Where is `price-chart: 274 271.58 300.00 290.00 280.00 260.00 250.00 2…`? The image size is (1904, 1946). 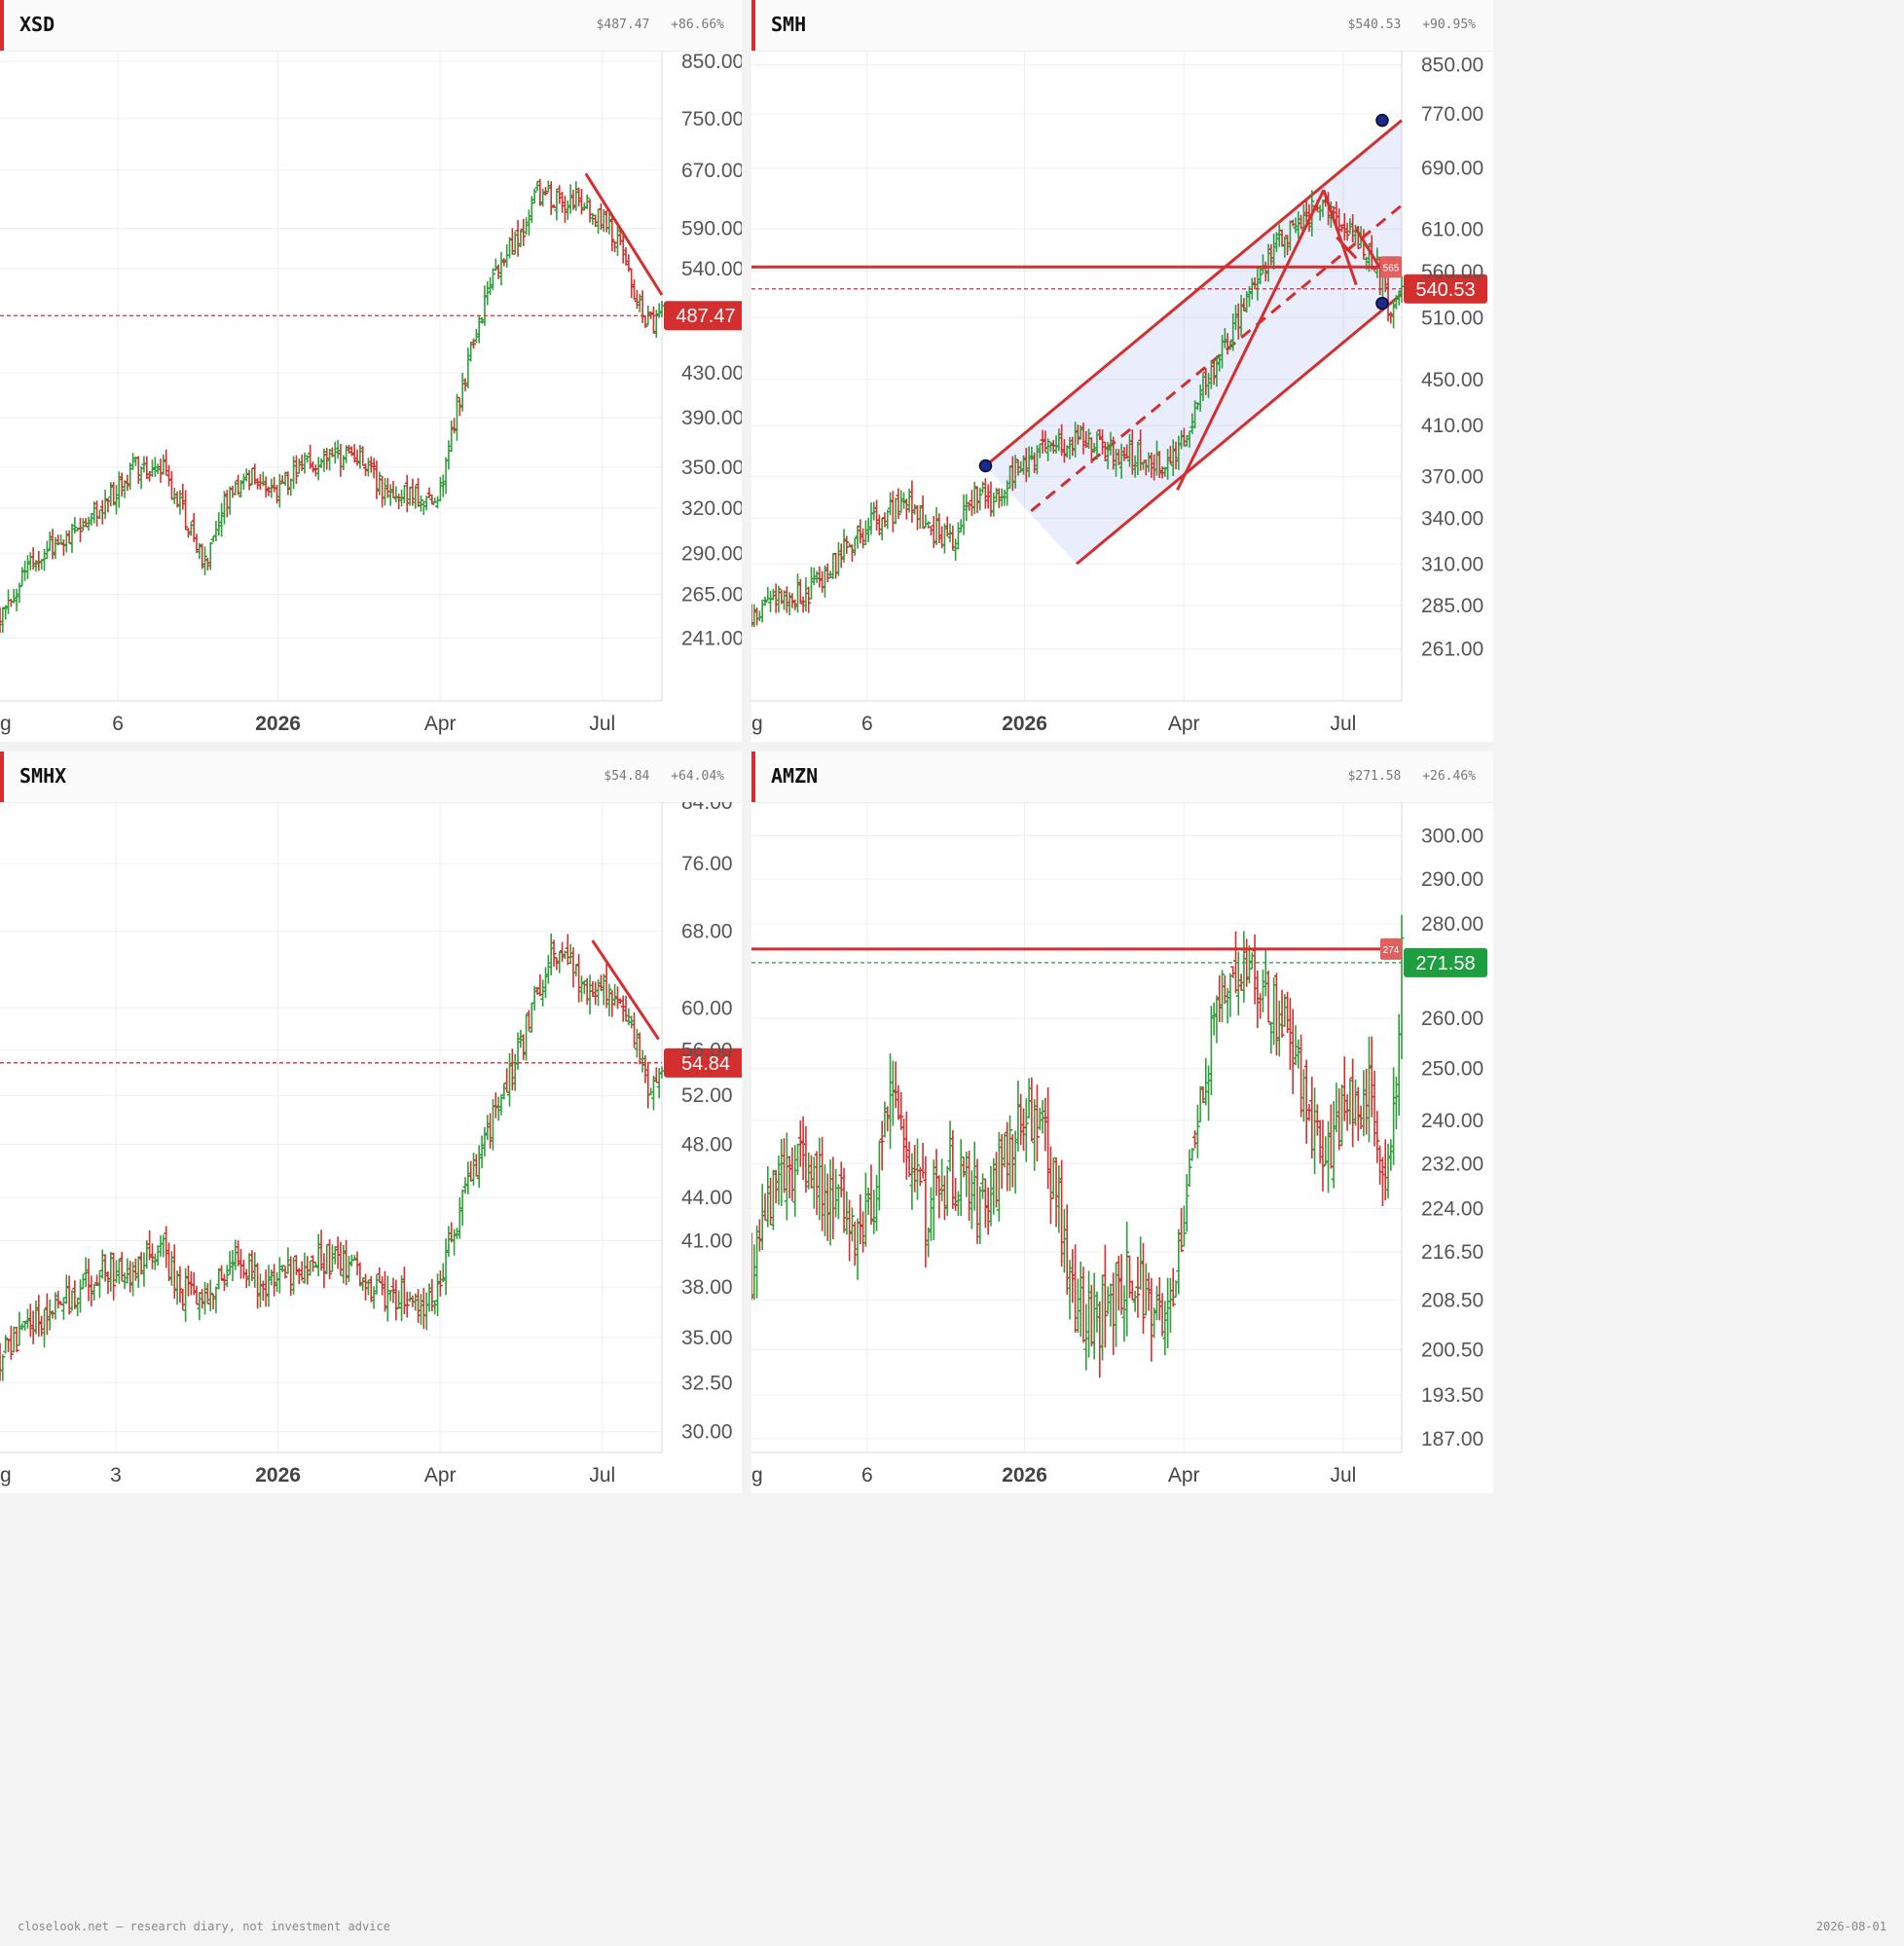
price-chart: 274 271.58 300.00 290.00 280.00 260.00 250.00 2… is located at coordinates (1122, 1147).